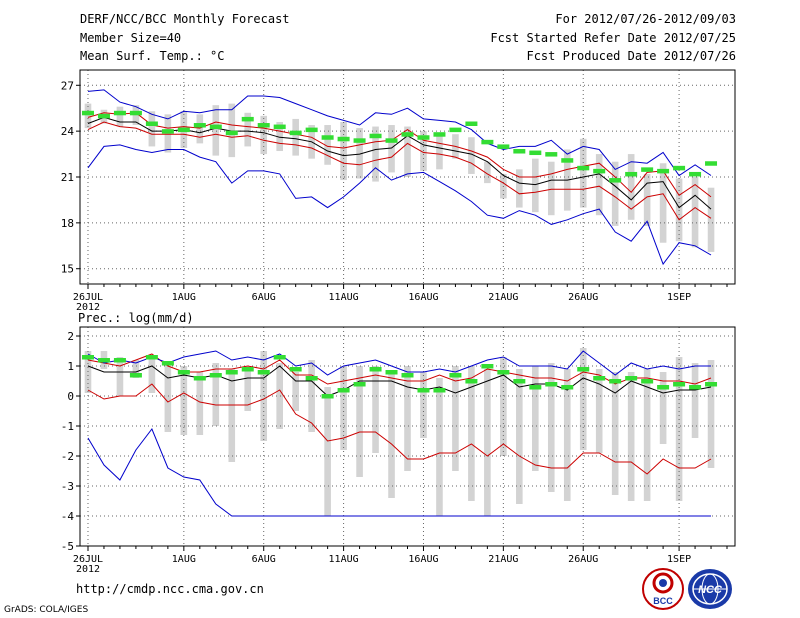 The image size is (800, 618). Describe the element at coordinates (88, 307) in the screenshot. I see `temp-x-year-label: 2012` at that location.